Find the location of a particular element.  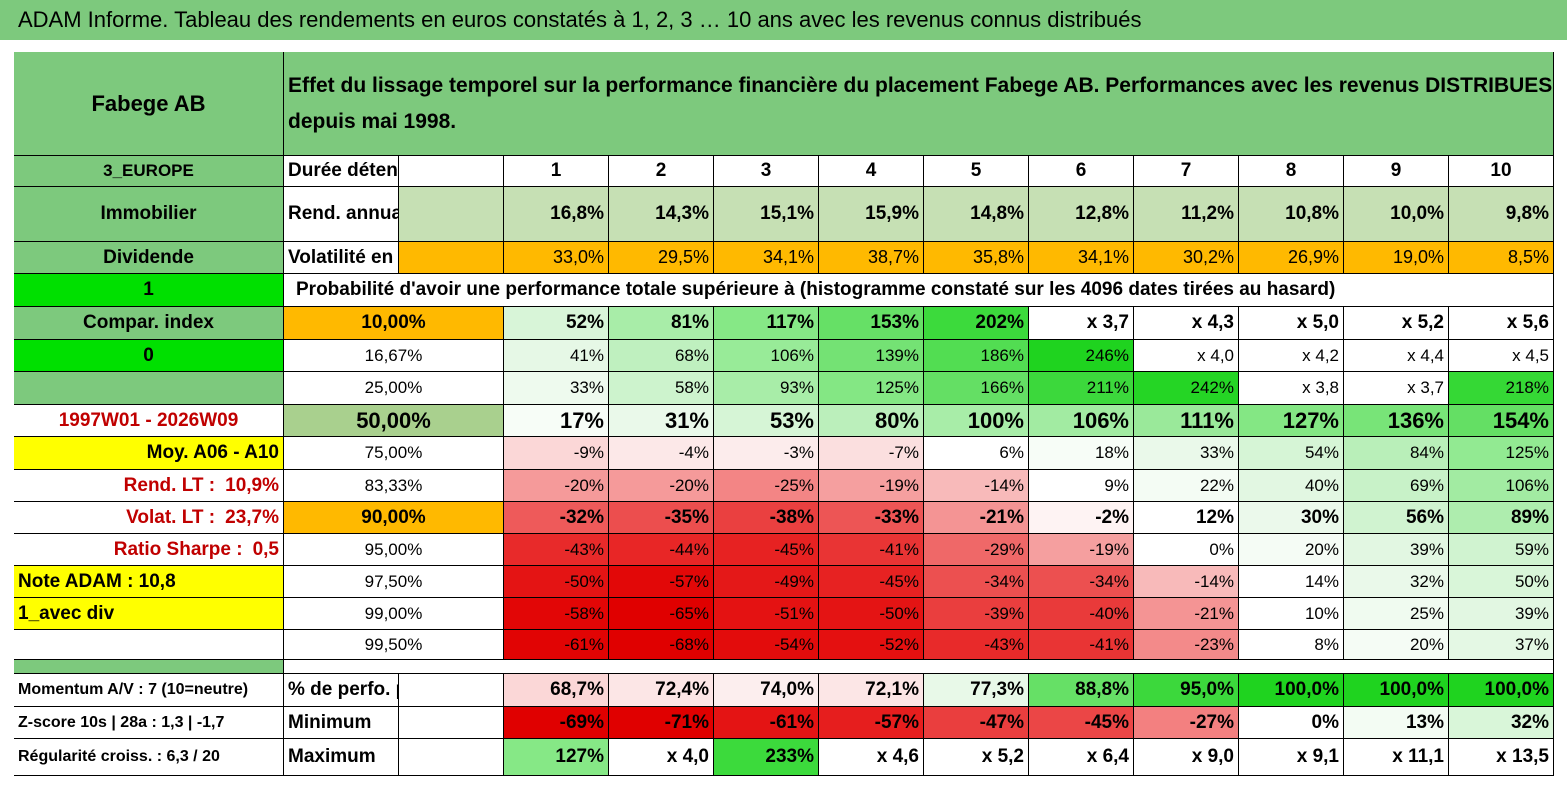

percentile-value: -65% is located at coordinates (661, 614).